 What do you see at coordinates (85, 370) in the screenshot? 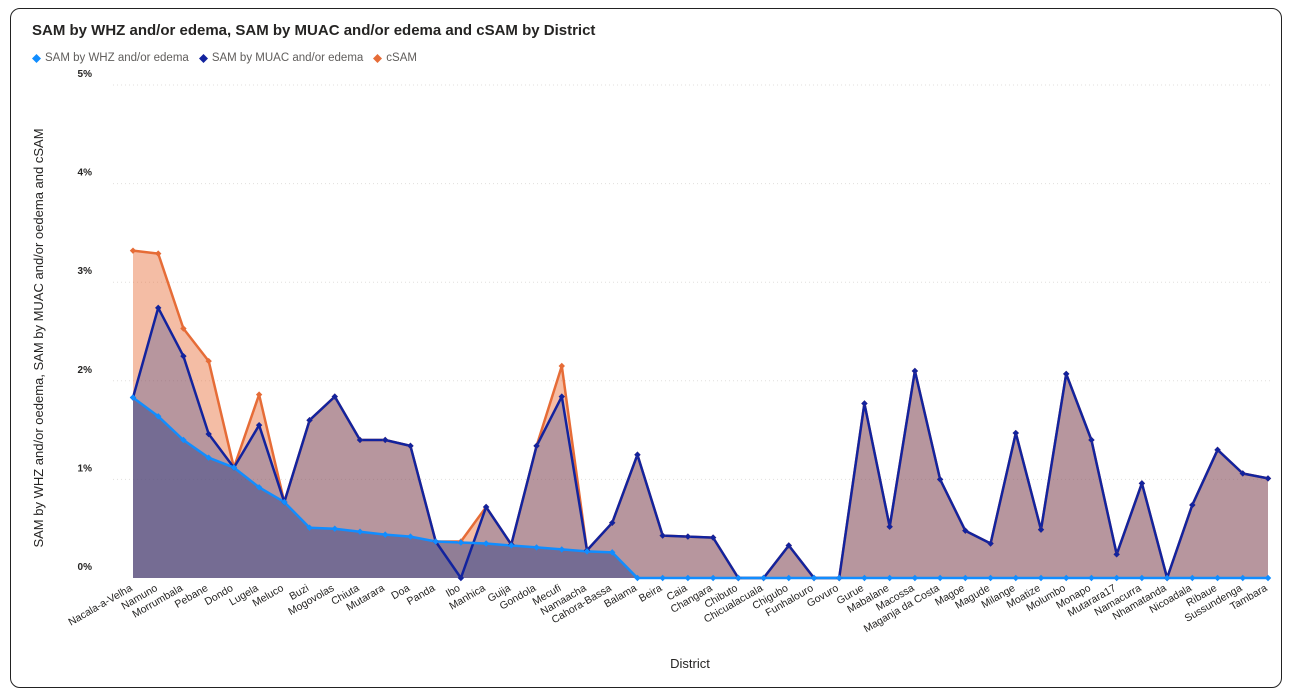
I see `y-tick-label: 2%` at bounding box center [85, 370].